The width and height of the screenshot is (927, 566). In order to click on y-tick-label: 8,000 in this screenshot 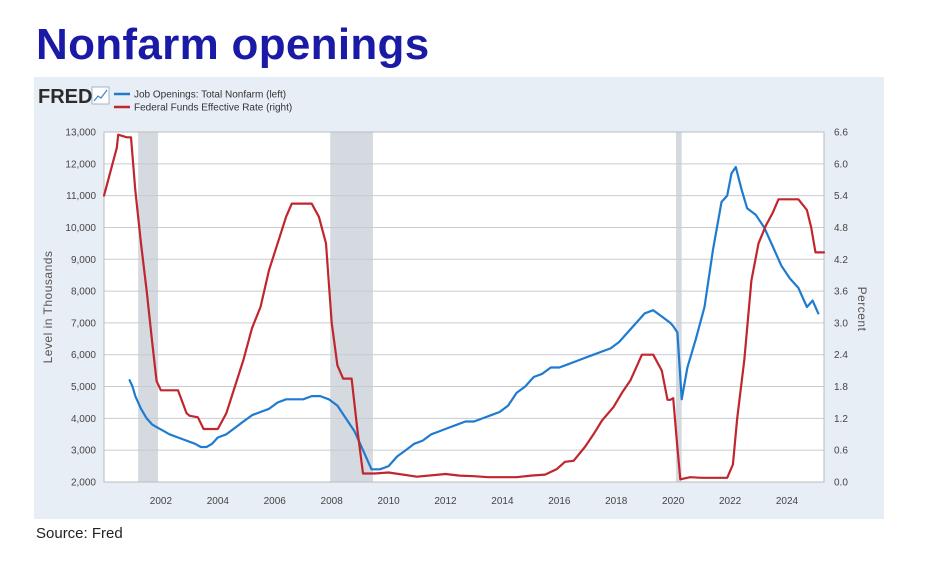, I will do `click(83, 292)`.